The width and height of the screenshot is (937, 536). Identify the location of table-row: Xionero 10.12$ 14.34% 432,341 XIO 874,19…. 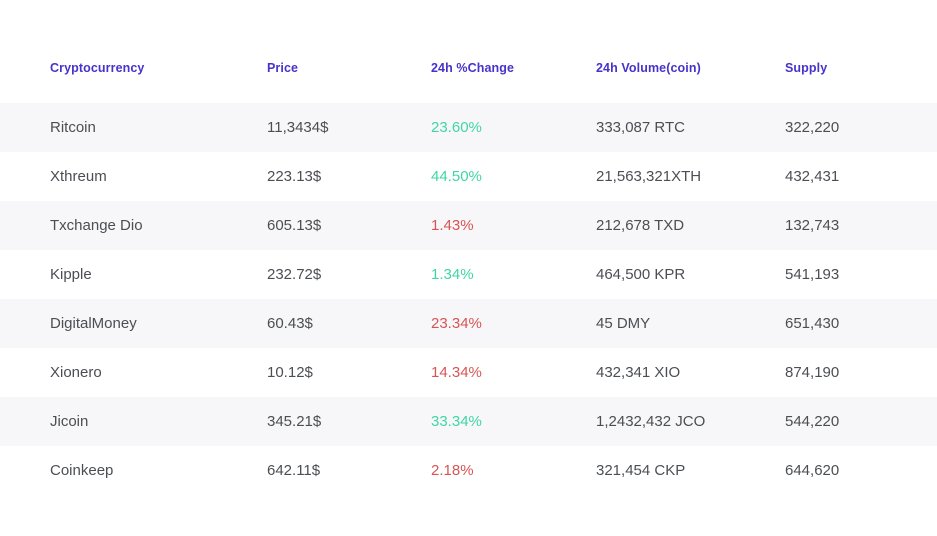
(468, 372).